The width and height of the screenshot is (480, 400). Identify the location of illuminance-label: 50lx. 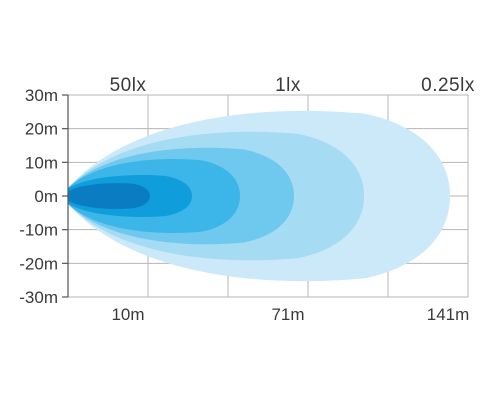
(128, 85).